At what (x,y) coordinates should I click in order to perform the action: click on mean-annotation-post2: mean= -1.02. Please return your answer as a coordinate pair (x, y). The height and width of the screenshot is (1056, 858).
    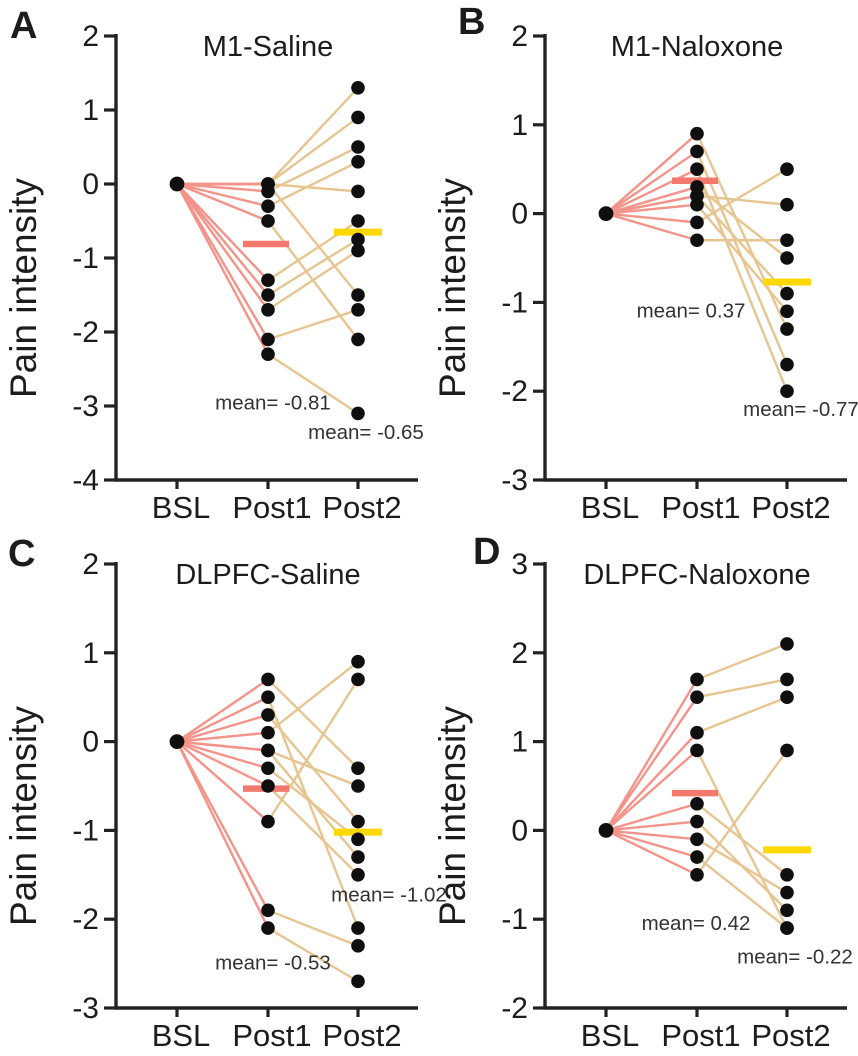
    Looking at the image, I should click on (389, 894).